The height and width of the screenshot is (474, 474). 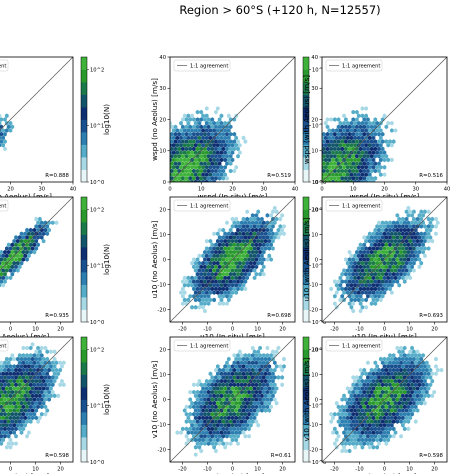 What do you see at coordinates (314, 450) in the screenshot?
I see `y-tick-label: -20` at bounding box center [314, 450].